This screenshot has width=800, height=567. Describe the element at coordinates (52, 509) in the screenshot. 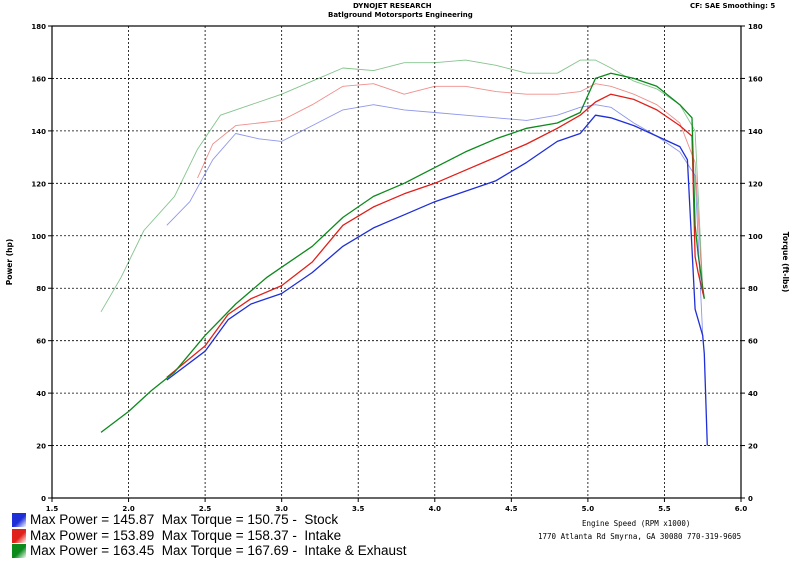

I see `x-tick-label: 1.5` at that location.